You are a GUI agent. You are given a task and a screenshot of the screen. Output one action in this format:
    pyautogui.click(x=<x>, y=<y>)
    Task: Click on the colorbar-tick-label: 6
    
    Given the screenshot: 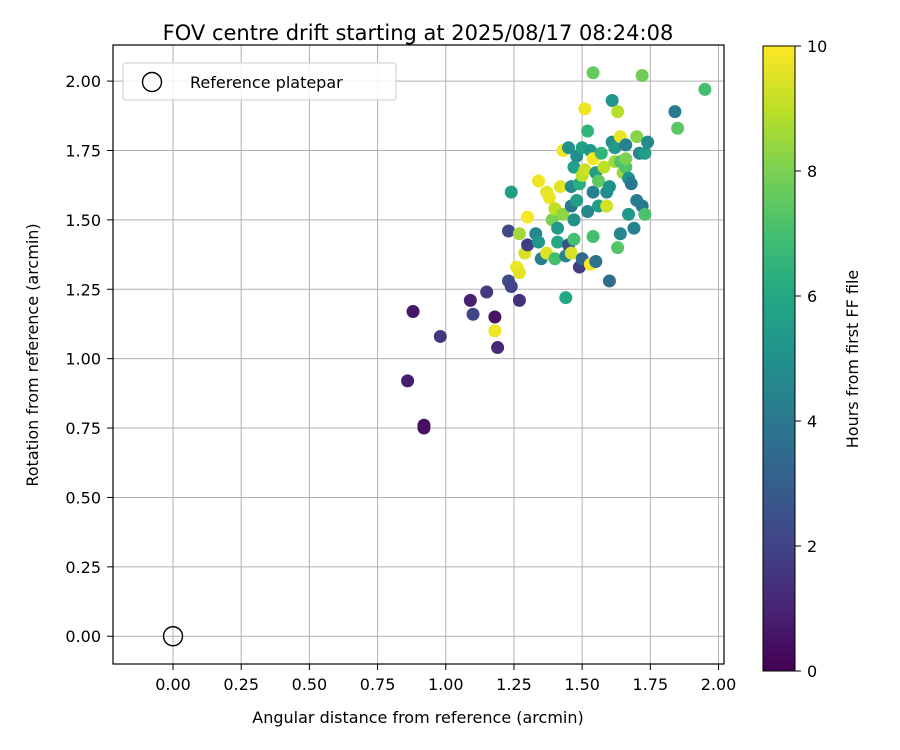 What is the action you would take?
    pyautogui.click(x=812, y=296)
    